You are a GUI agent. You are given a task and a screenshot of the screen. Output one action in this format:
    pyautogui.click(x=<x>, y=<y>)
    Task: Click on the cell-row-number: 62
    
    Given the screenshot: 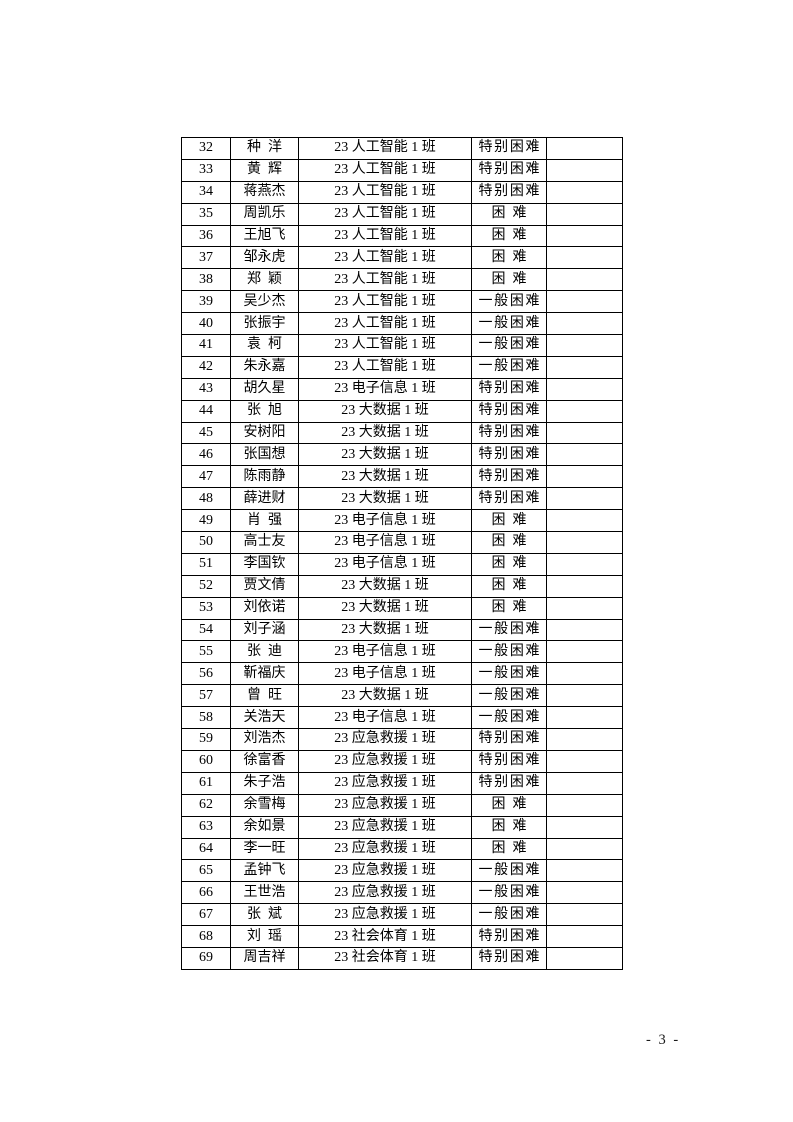 What is the action you would take?
    pyautogui.click(x=206, y=805)
    